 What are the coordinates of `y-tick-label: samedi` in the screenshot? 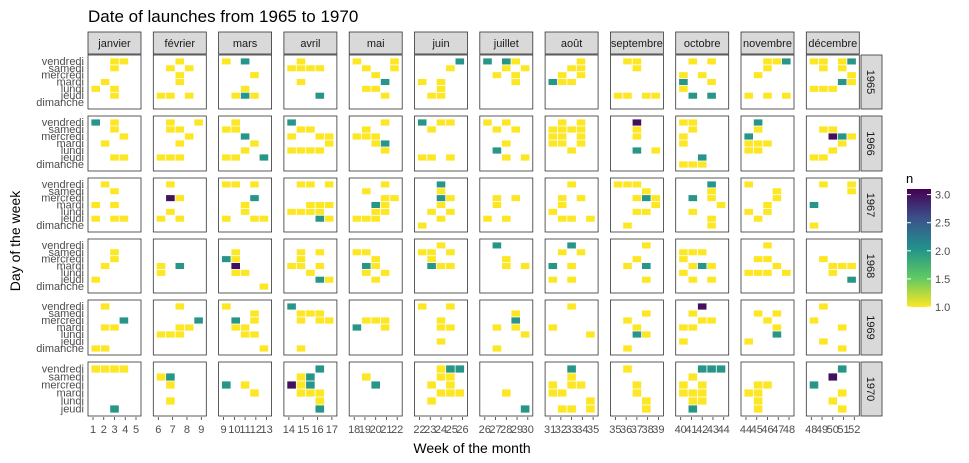 It's located at (66, 253).